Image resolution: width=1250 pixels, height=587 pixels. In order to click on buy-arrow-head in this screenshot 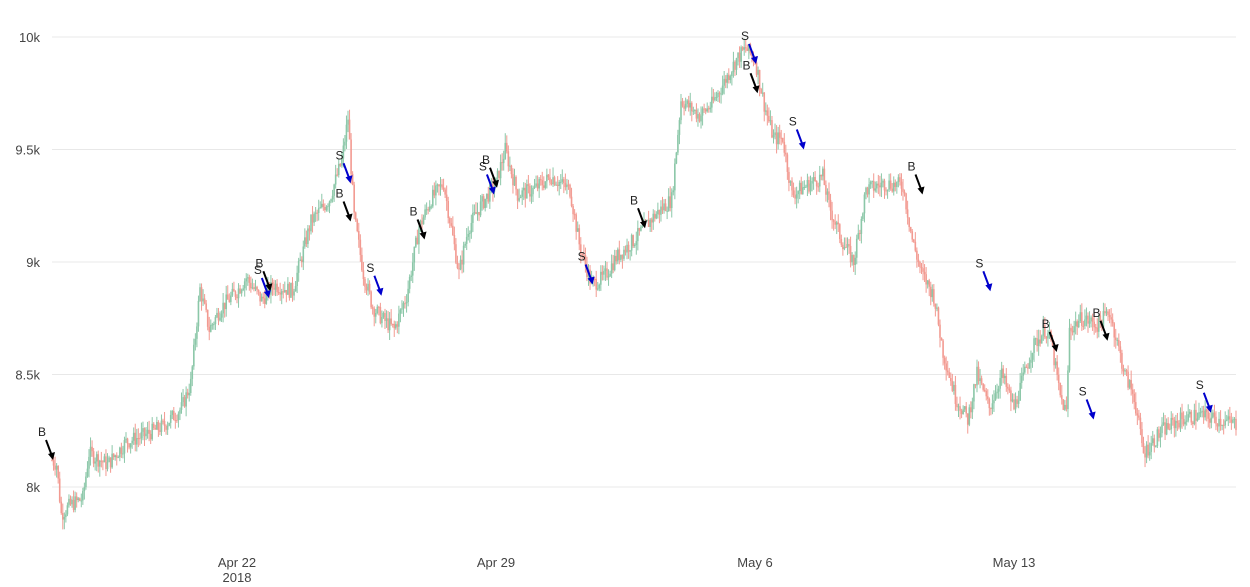, I will do `click(756, 89)`.